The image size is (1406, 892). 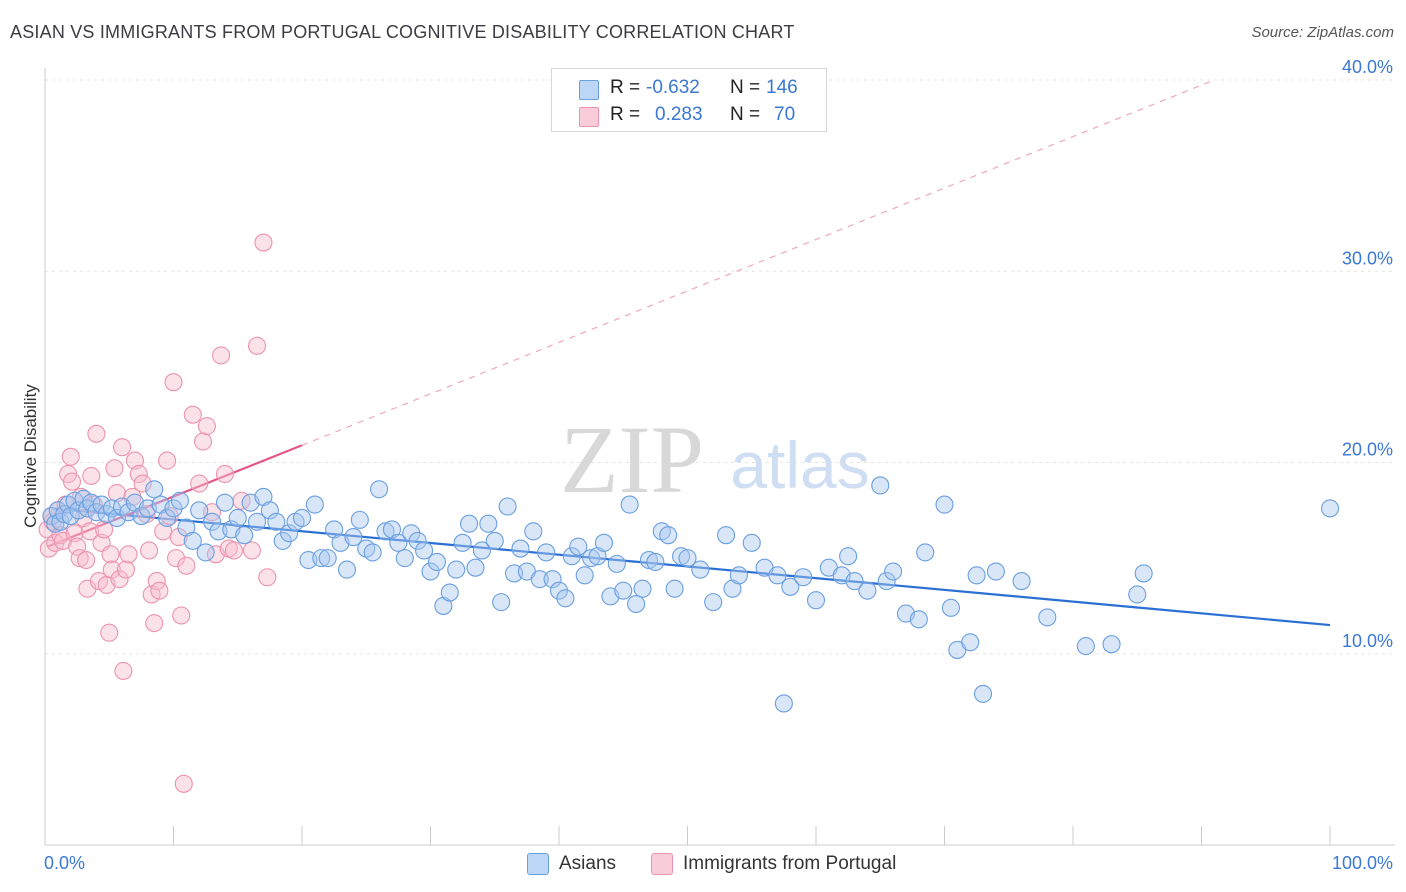 What do you see at coordinates (1367, 641) in the screenshot?
I see `y-tick-label: 10.0%` at bounding box center [1367, 641].